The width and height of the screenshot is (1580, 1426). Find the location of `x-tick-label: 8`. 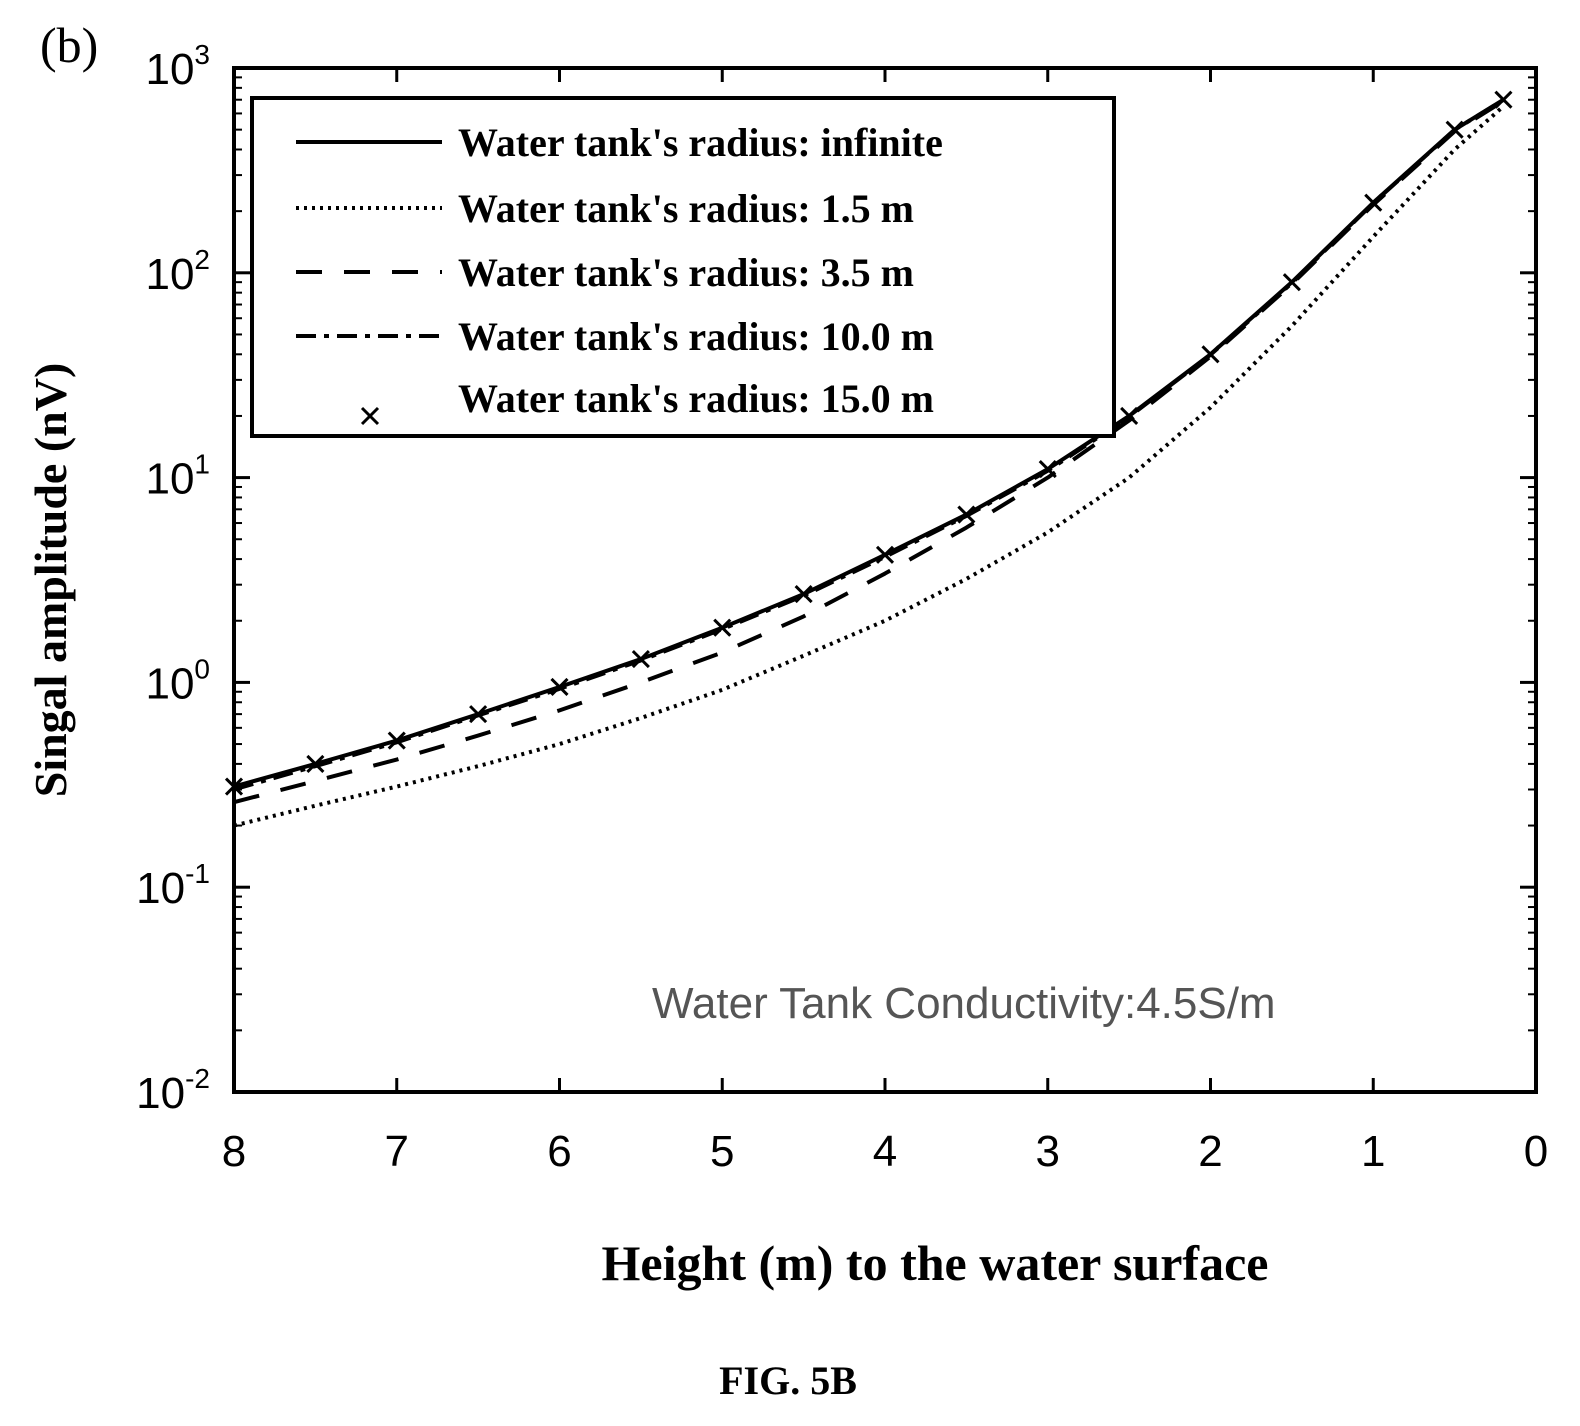

x-tick-label: 8 is located at coordinates (234, 1151).